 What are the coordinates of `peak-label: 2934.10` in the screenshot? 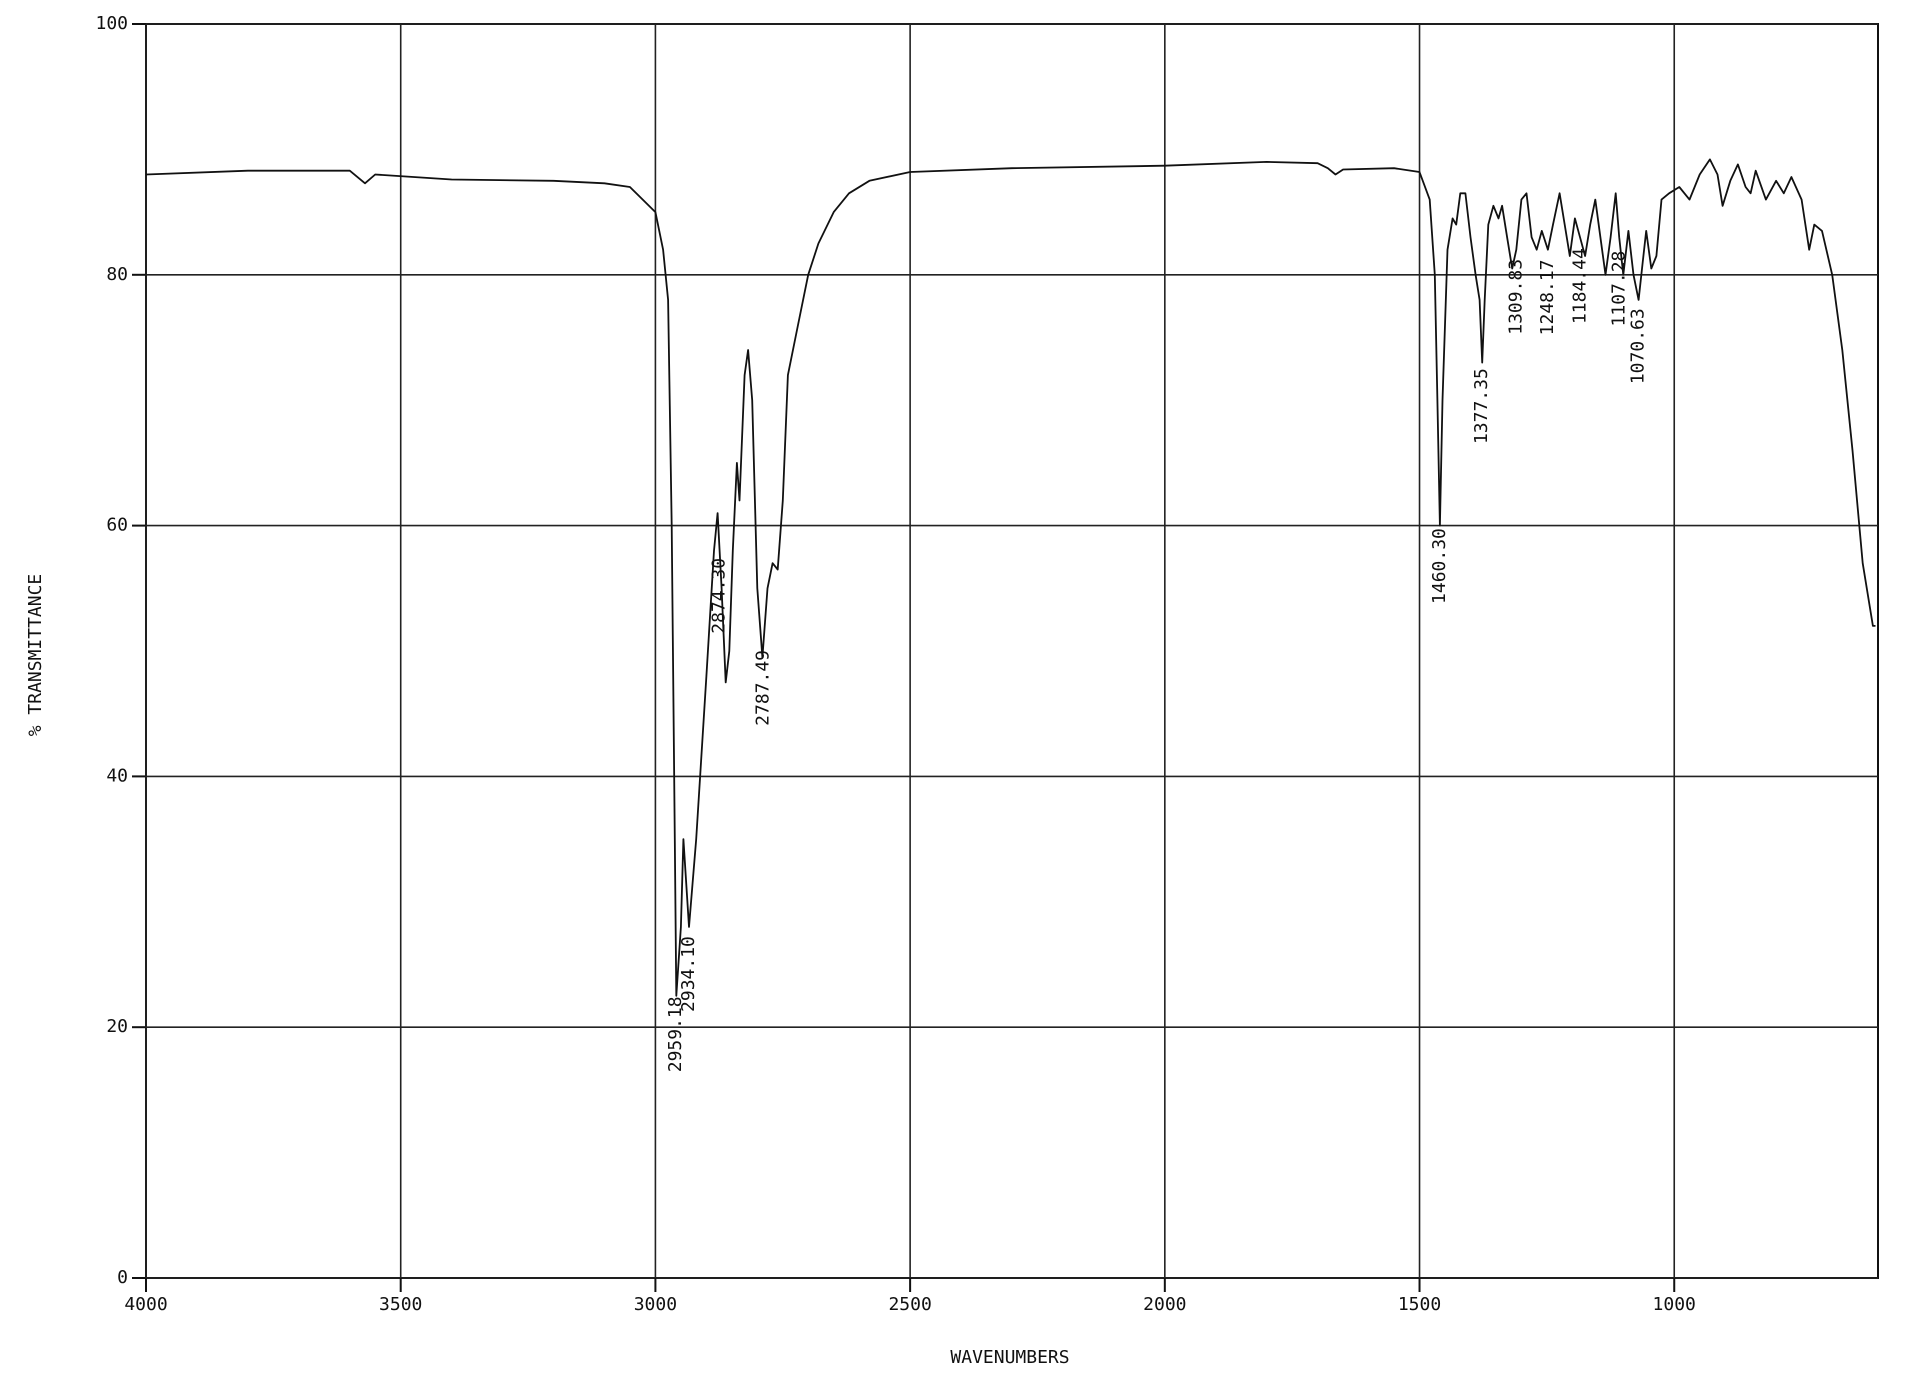 It's located at (688, 974).